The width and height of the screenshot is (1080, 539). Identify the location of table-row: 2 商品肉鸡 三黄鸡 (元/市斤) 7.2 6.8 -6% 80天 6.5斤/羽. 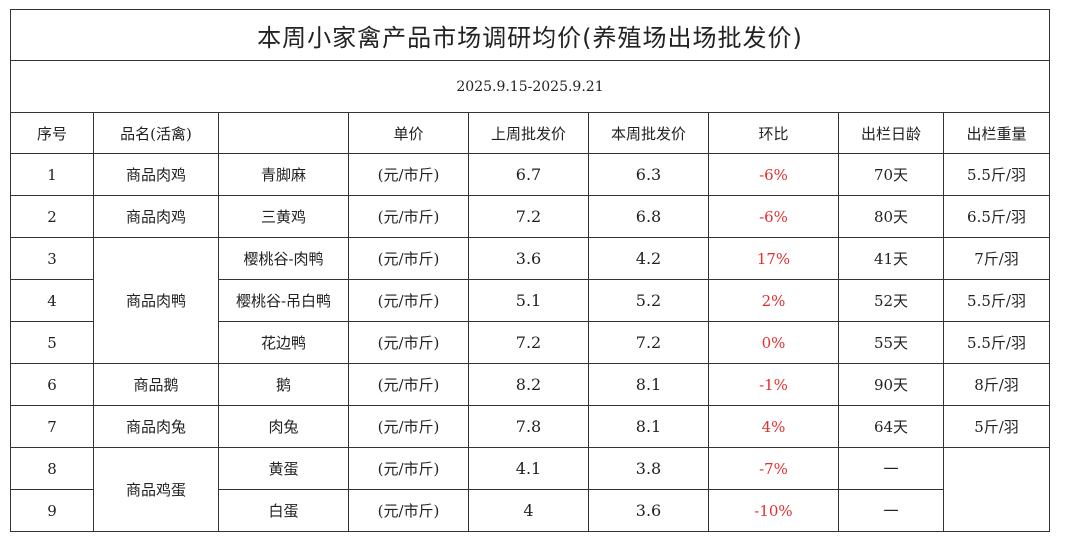
(530, 216).